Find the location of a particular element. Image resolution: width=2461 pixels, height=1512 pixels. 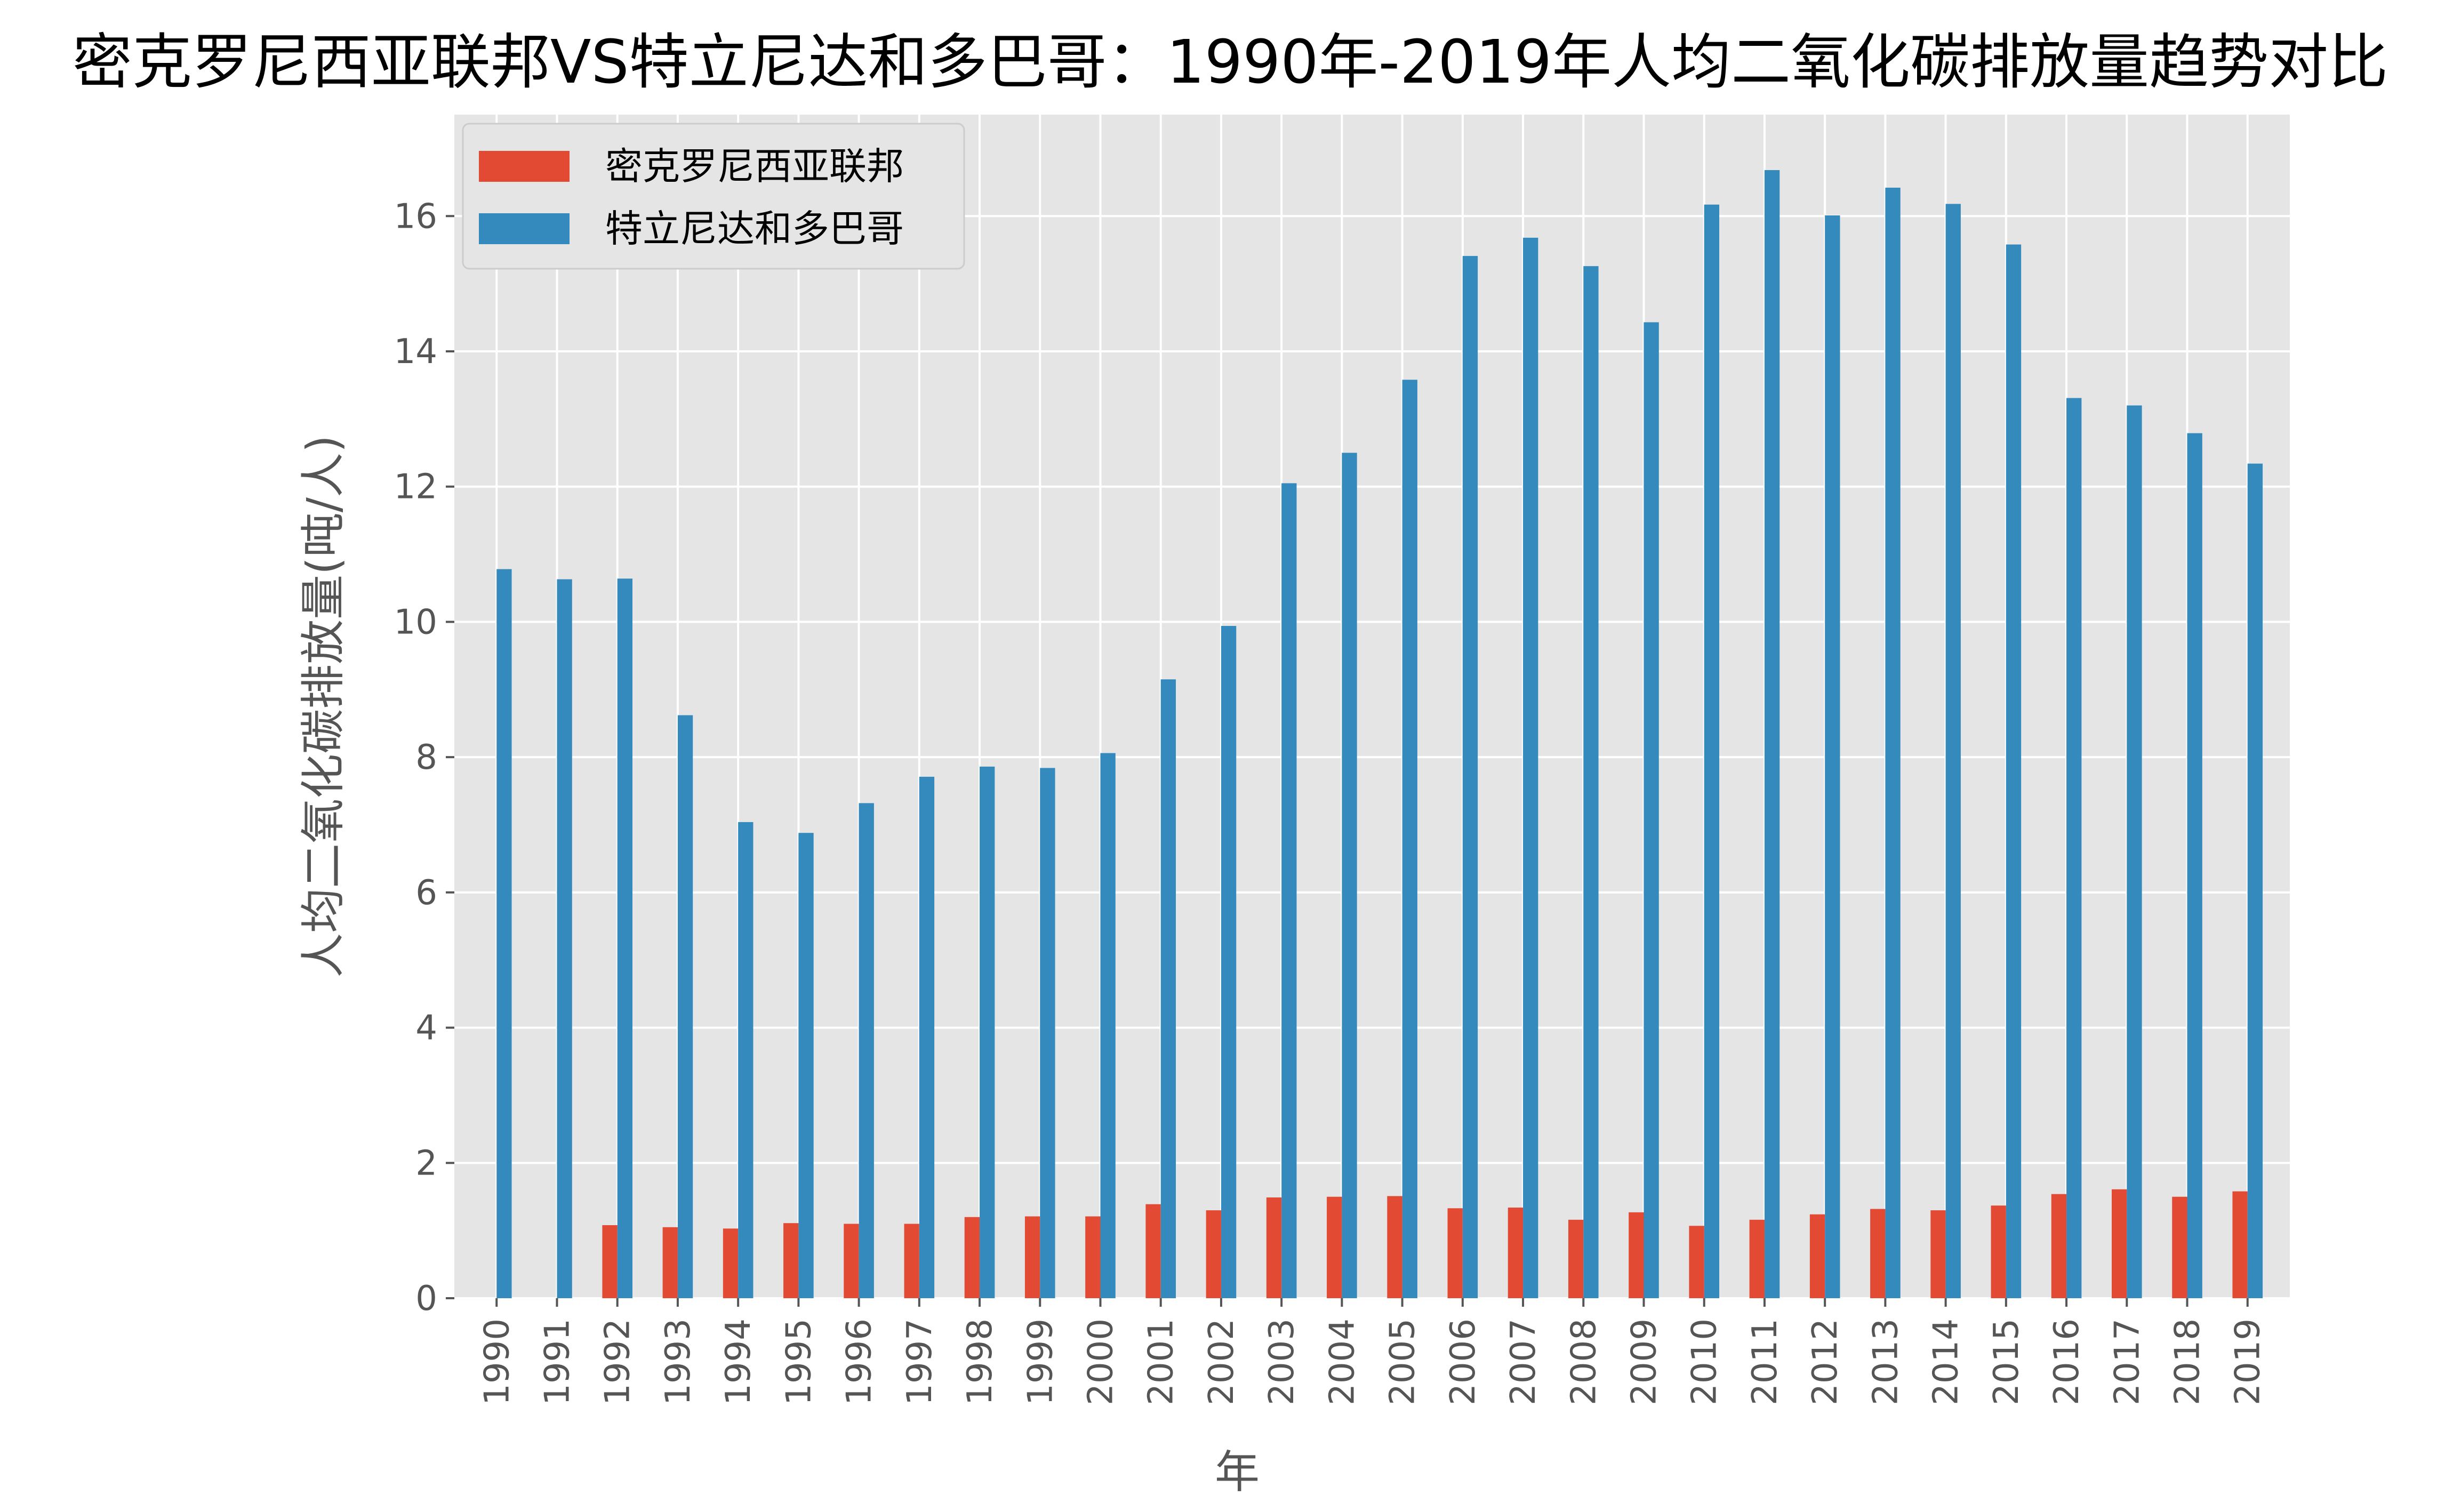

y-tick-label: 8 is located at coordinates (426, 757).